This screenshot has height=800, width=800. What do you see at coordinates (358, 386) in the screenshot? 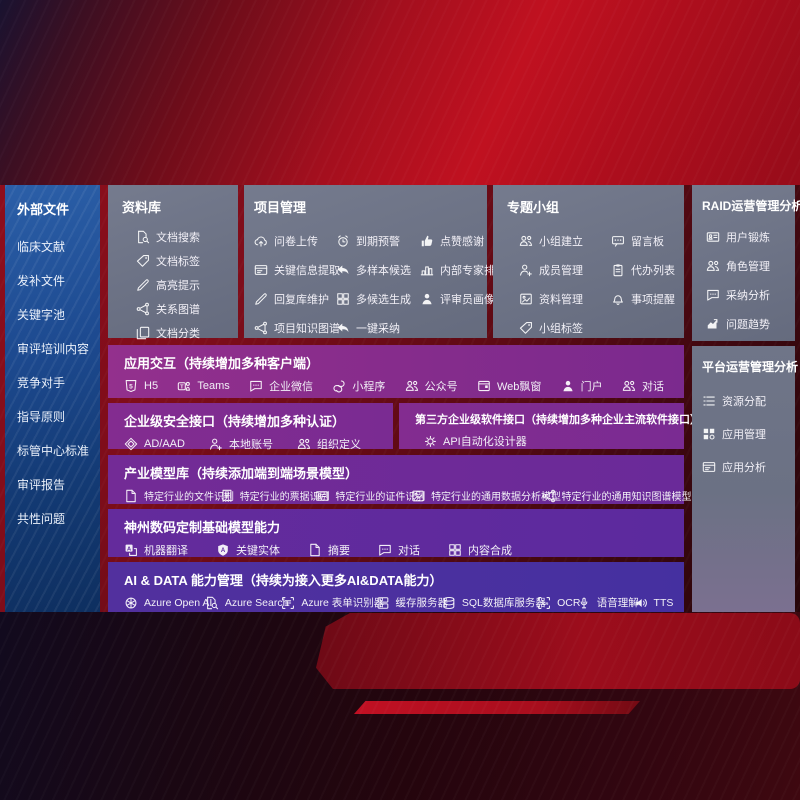
I see `feature-item: 小程序` at bounding box center [358, 386].